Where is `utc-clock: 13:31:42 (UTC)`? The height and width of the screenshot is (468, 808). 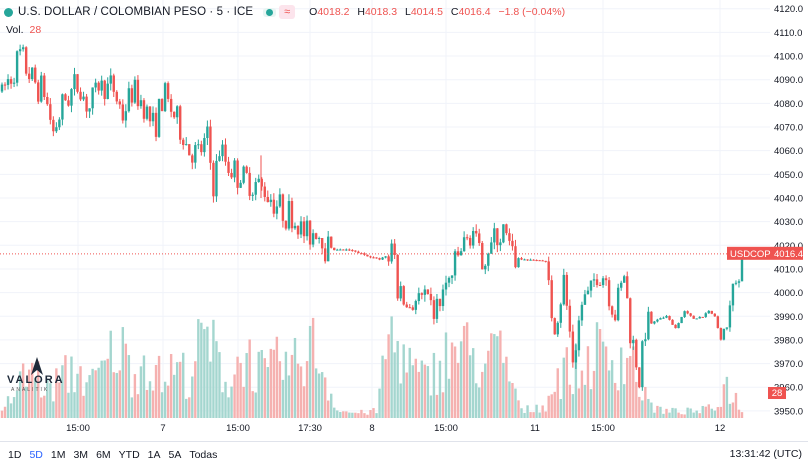
utc-clock: 13:31:42 (UTC) is located at coordinates (765, 454).